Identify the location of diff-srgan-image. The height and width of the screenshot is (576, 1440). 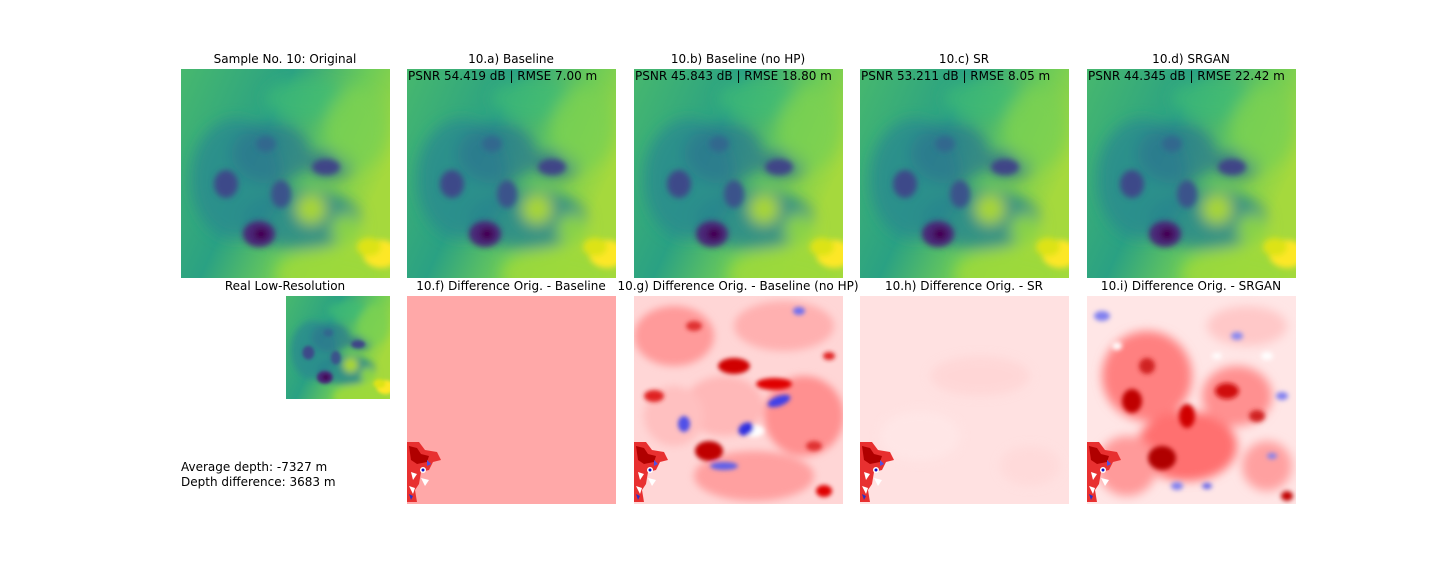
(1191, 400).